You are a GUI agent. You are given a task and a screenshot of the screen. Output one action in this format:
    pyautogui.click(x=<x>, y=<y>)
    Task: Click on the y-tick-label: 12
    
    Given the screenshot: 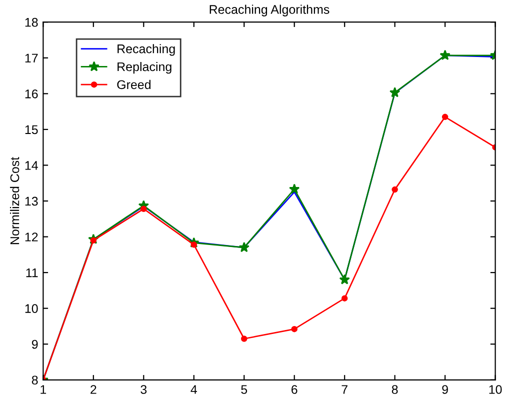 What is the action you would take?
    pyautogui.click(x=31, y=237)
    